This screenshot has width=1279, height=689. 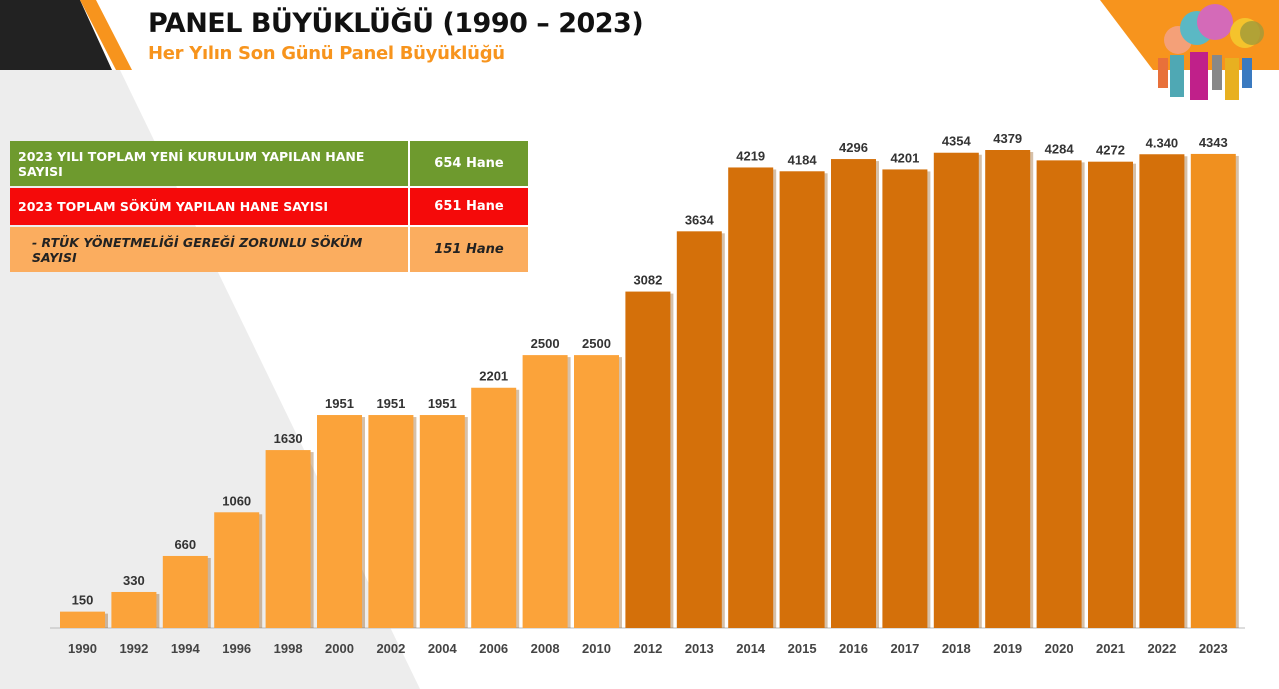 I want to click on bar-2002, so click(x=391, y=521).